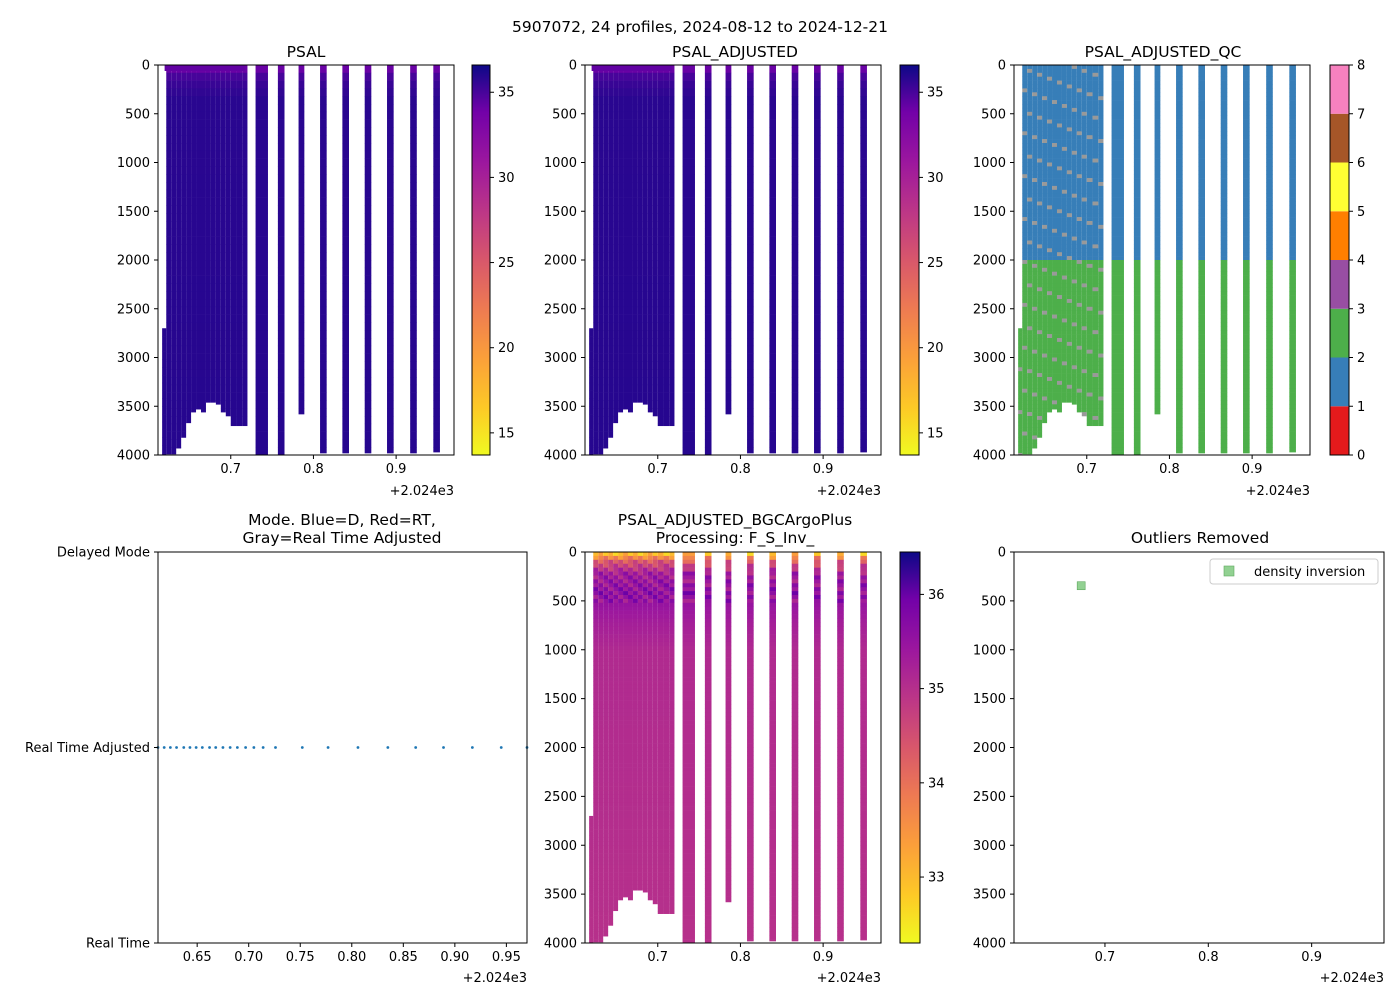 Image resolution: width=1400 pixels, height=1000 pixels. I want to click on colorbar-frame, so click(909, 260).